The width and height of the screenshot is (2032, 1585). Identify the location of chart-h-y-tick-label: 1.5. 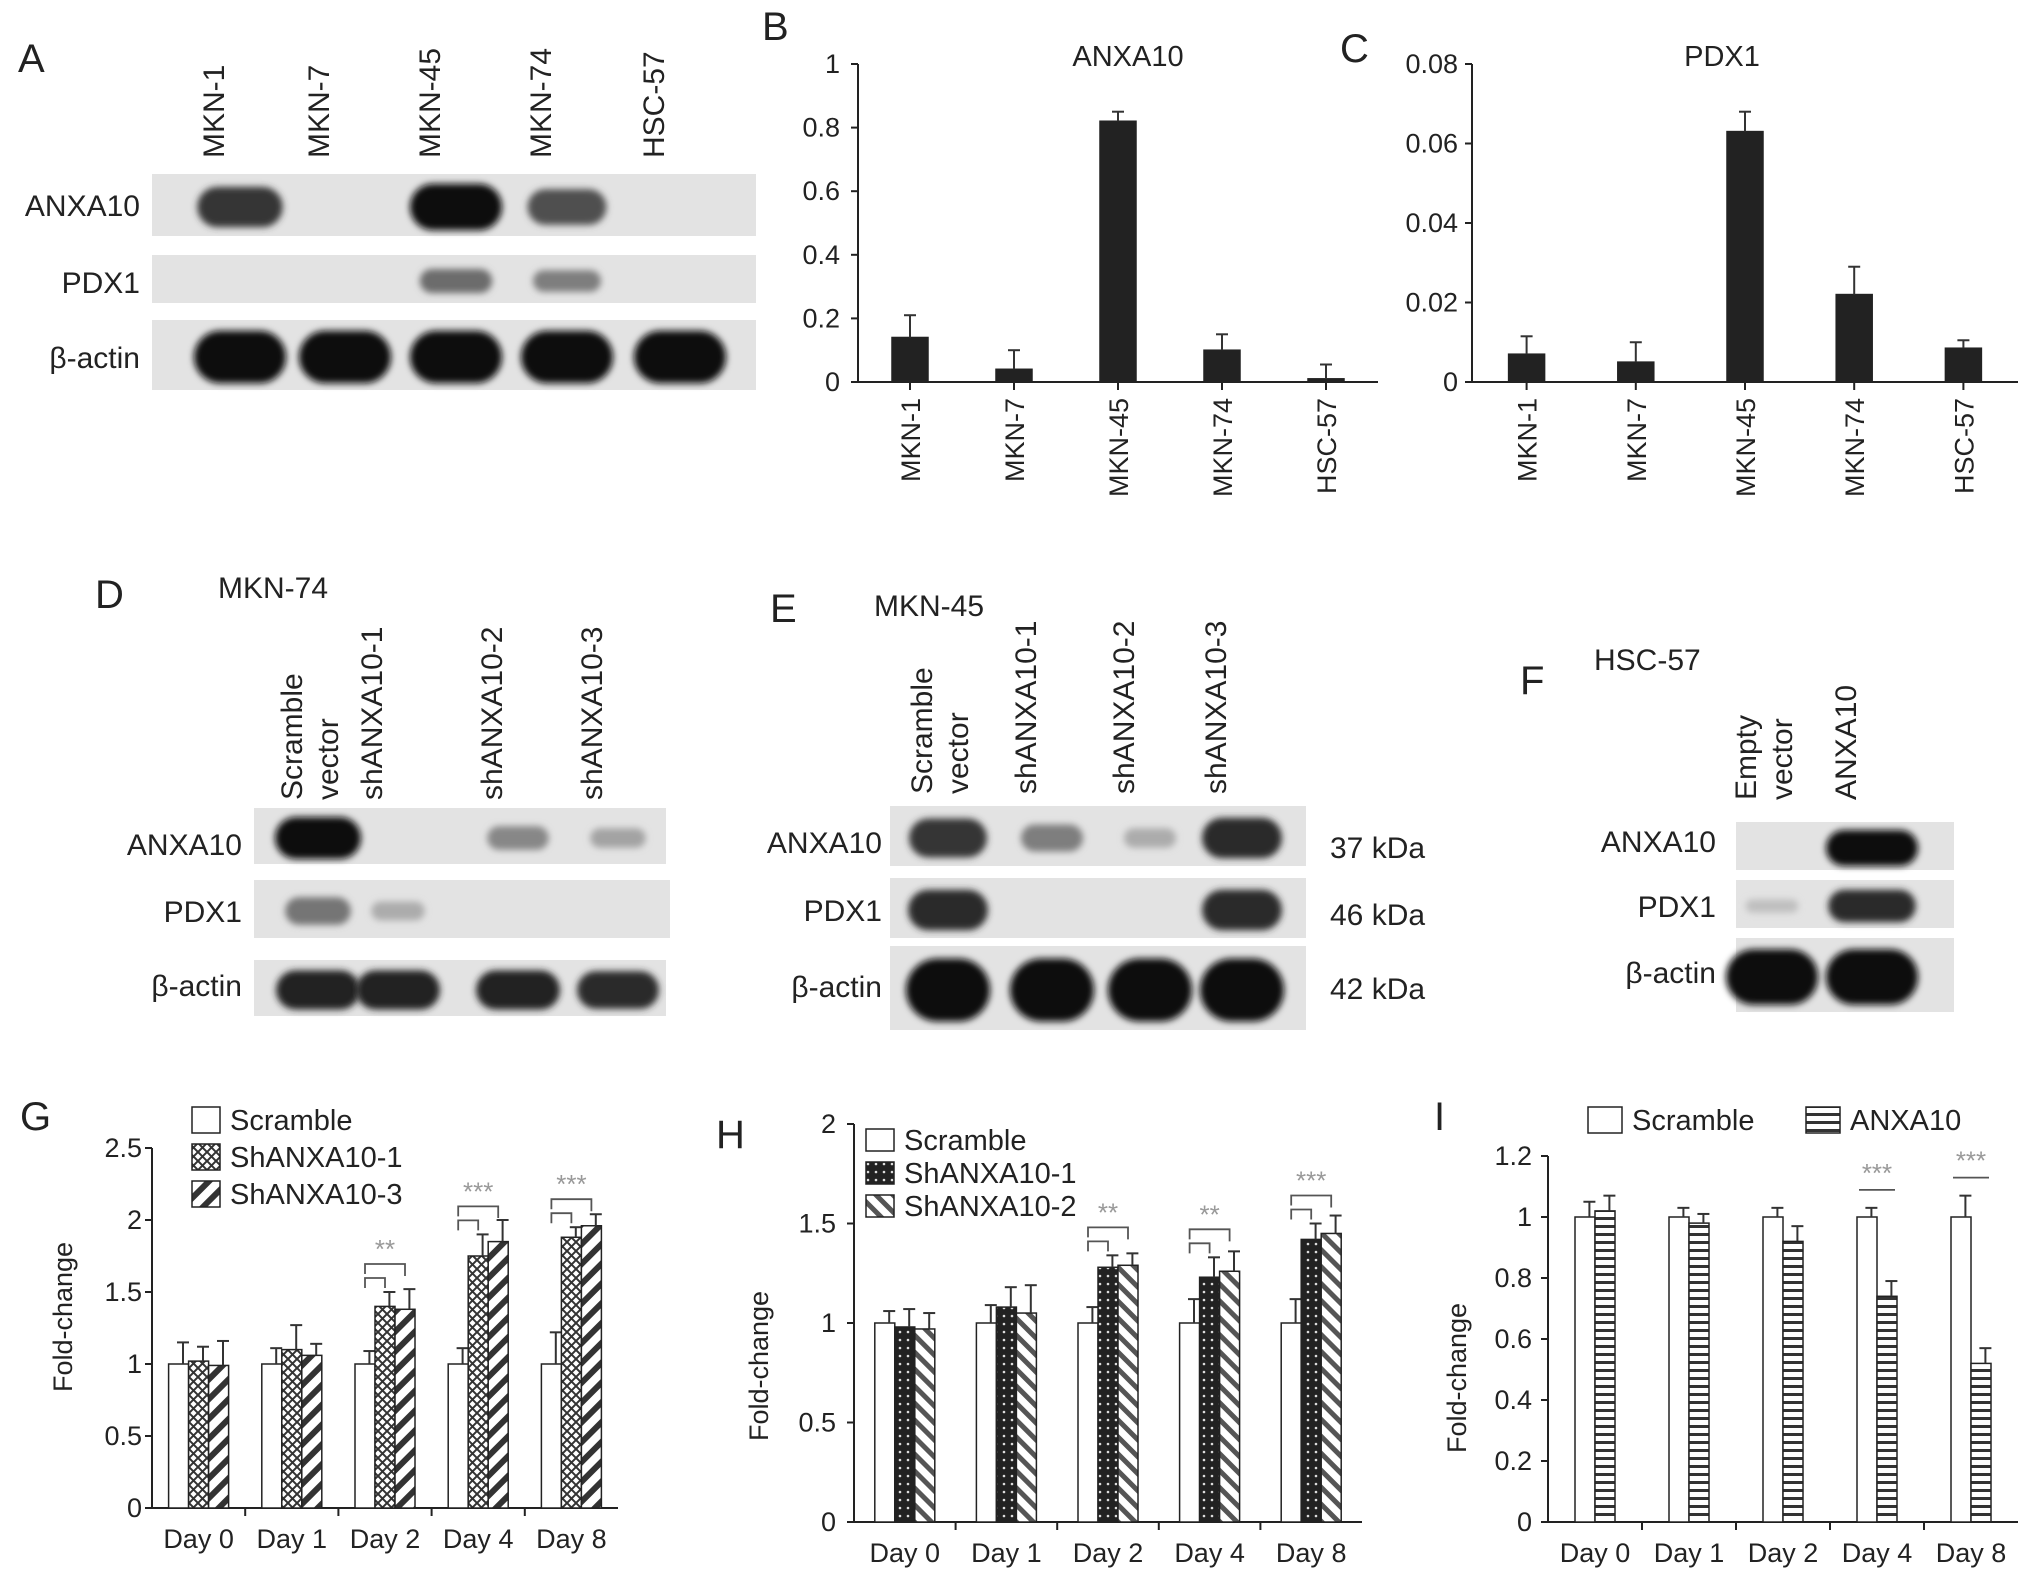
(817, 1224).